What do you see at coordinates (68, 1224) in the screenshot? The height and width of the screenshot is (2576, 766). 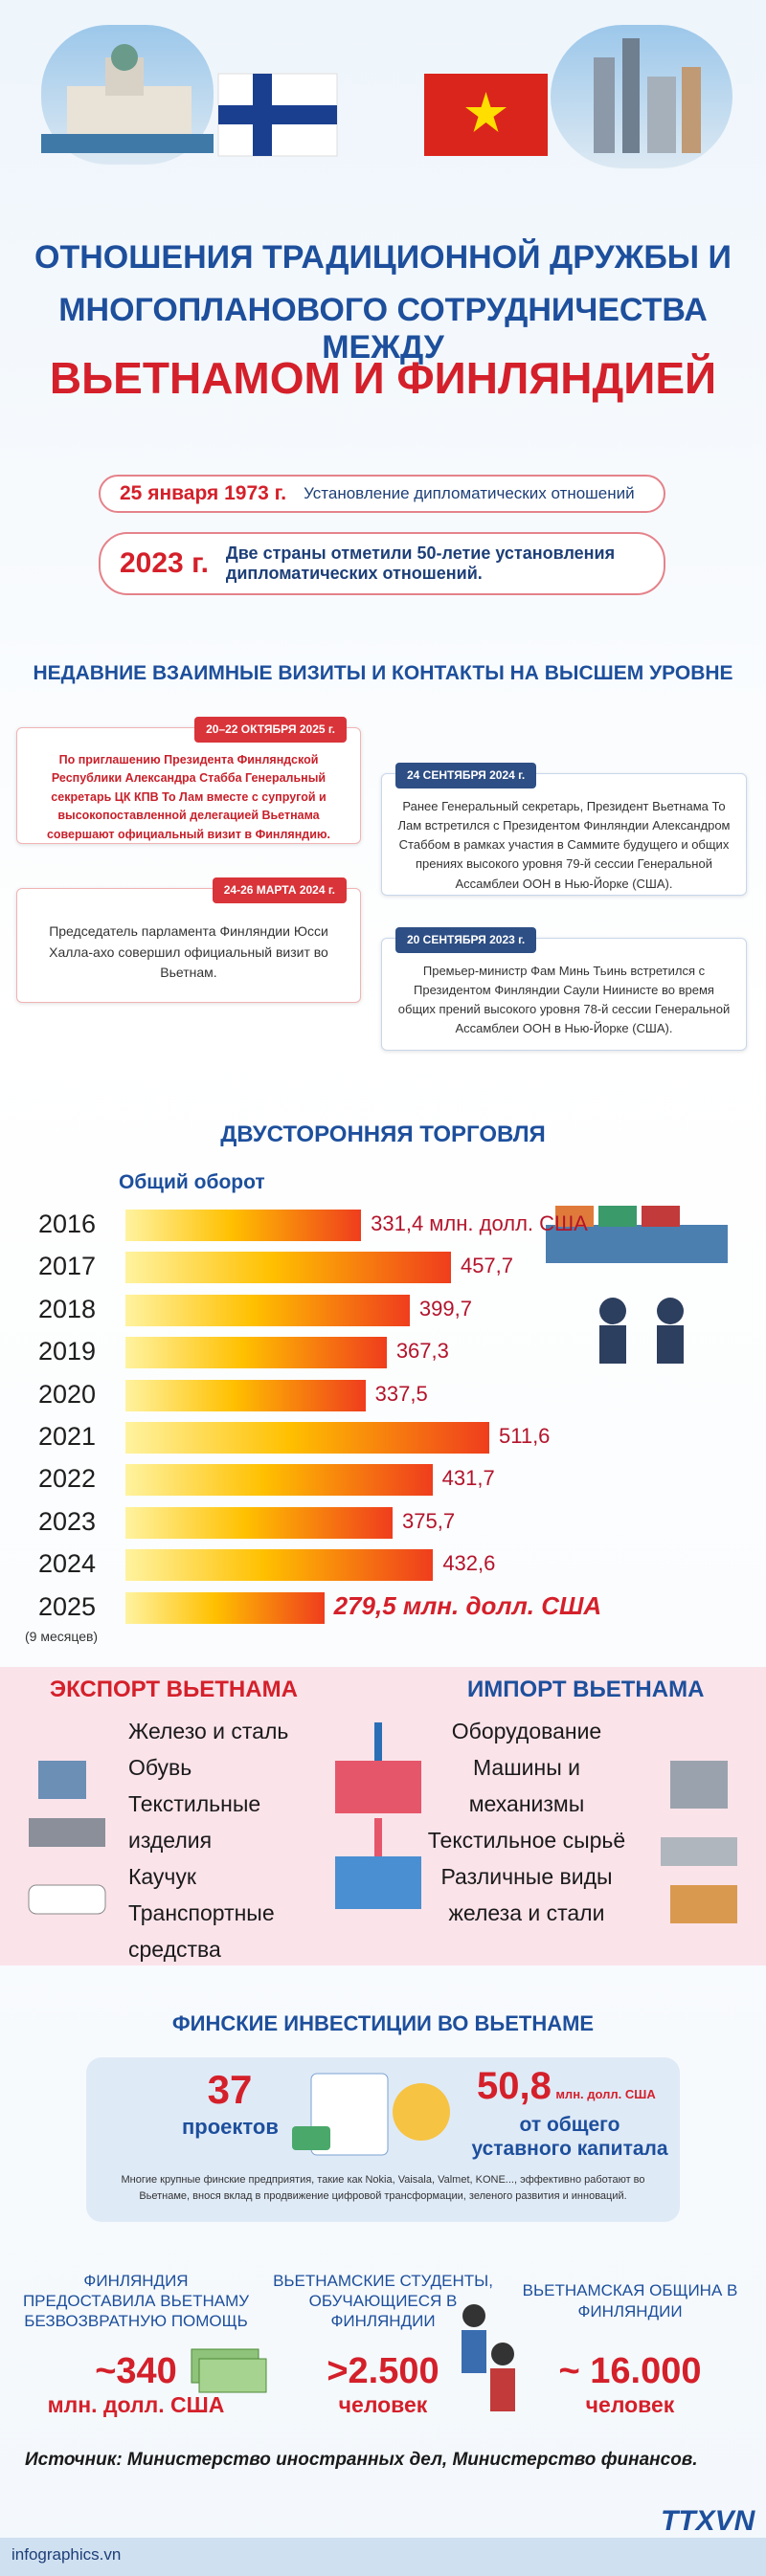 I see `year-label: 2016` at bounding box center [68, 1224].